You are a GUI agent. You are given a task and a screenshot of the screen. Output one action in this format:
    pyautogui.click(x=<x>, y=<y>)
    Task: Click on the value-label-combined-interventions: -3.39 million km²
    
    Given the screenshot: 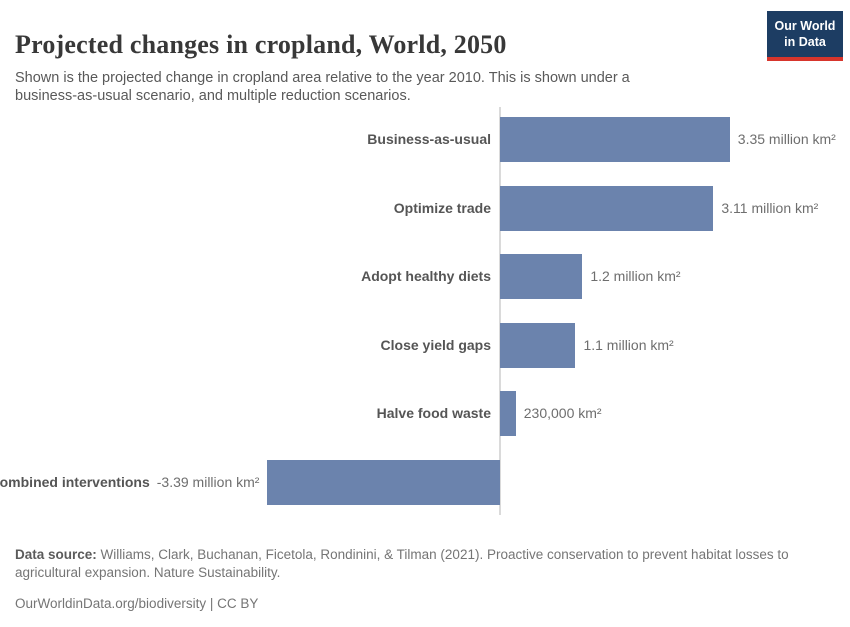 What is the action you would take?
    pyautogui.click(x=208, y=482)
    